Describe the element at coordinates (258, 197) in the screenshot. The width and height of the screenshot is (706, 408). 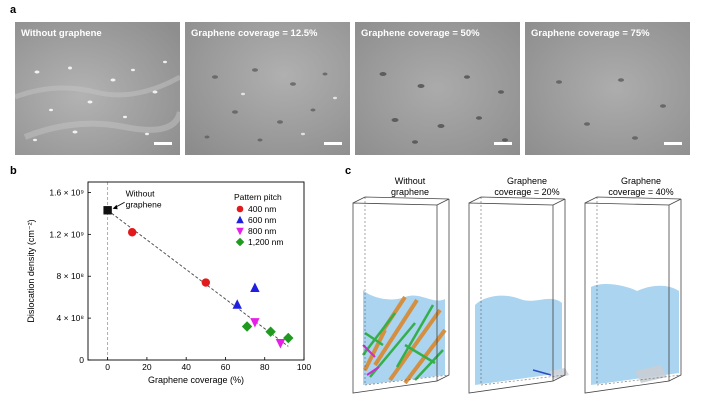
I see `legend-title: Pattern pitch` at that location.